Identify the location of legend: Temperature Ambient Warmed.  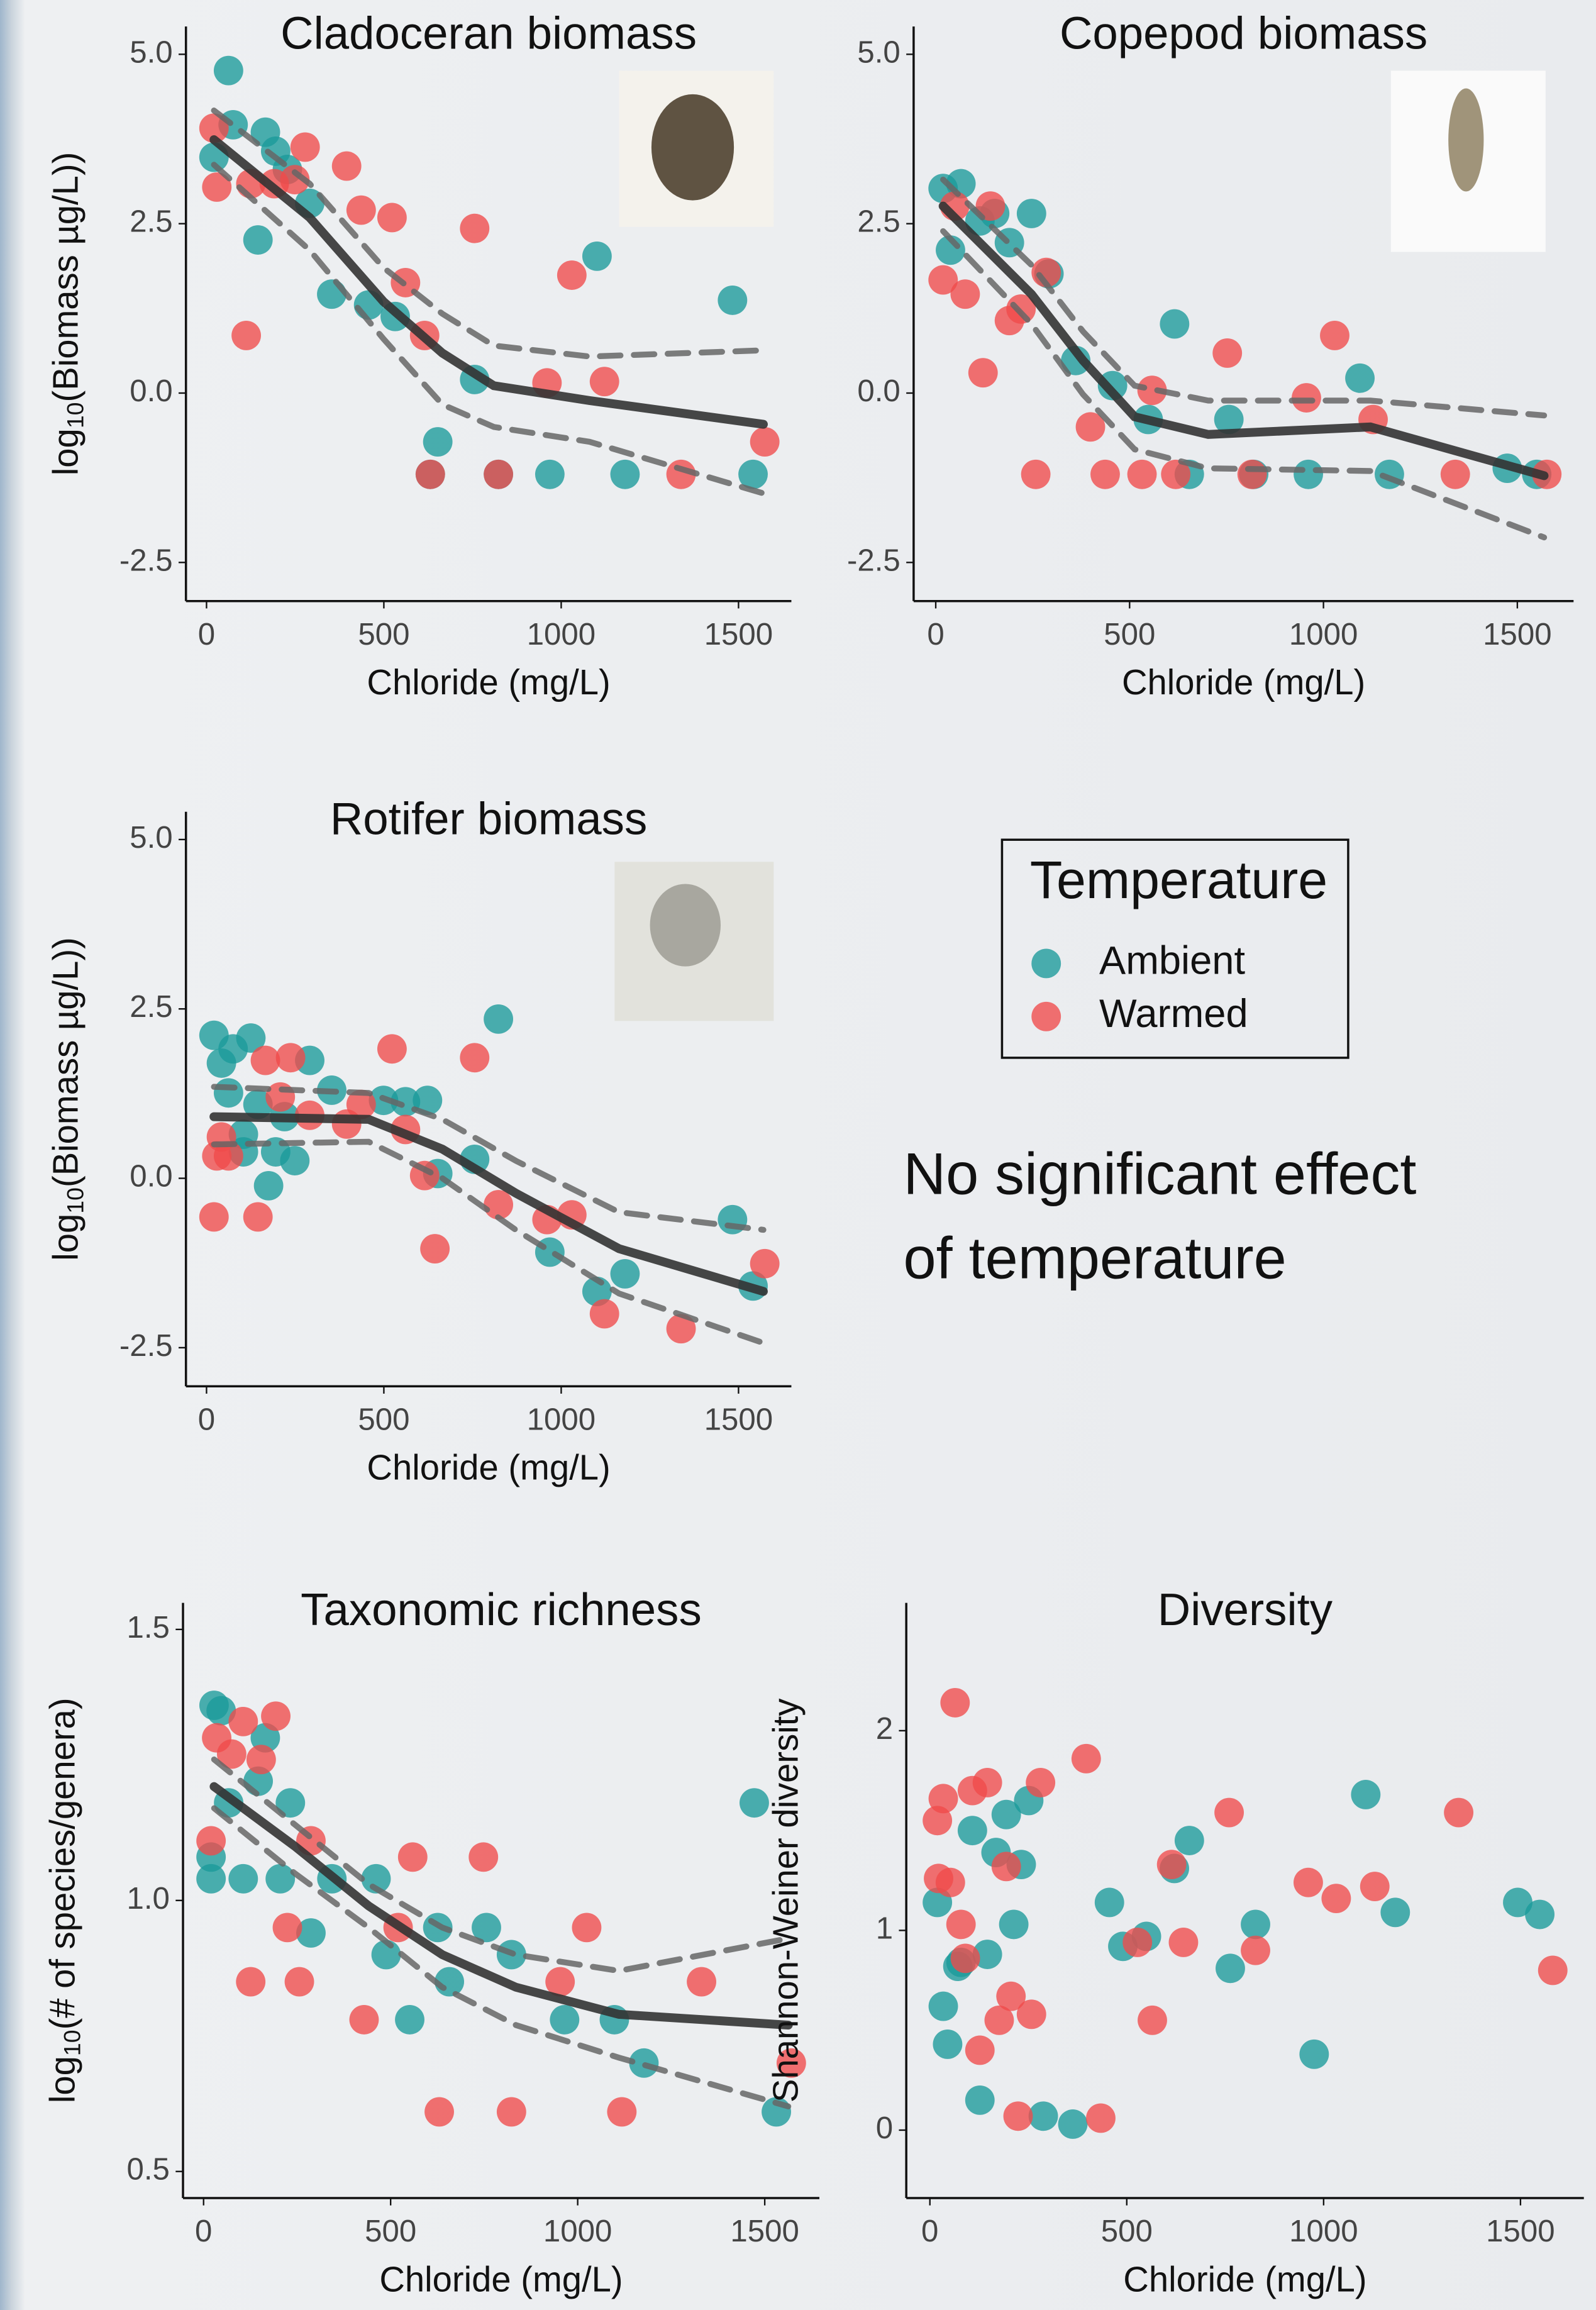
(1174, 949).